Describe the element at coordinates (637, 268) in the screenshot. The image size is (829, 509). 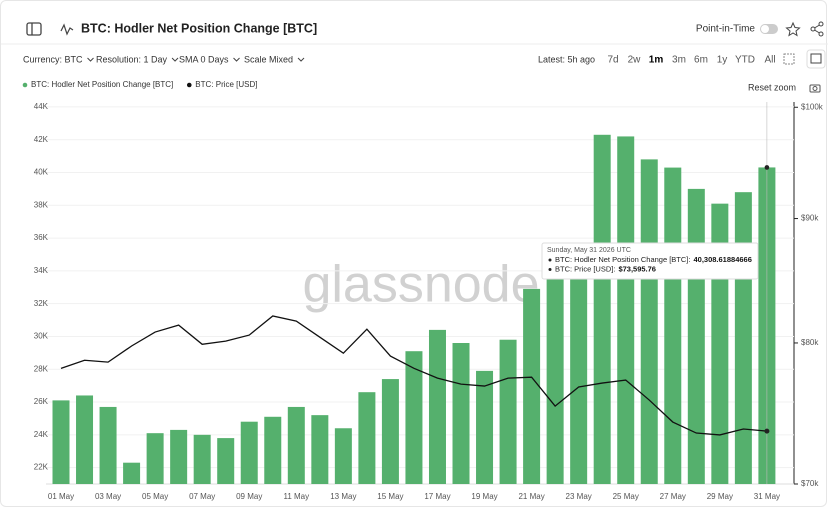
I see `tooltip-value: $73,595.76` at that location.